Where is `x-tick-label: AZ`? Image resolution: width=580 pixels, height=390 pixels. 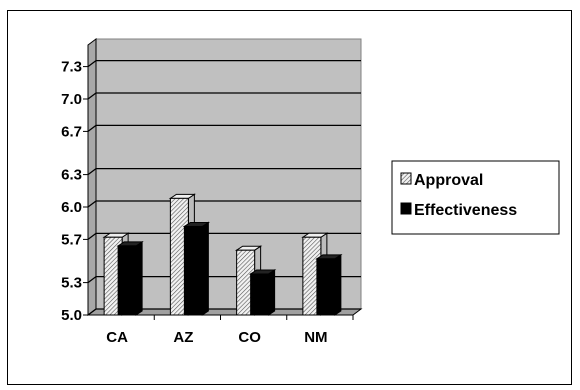
x-tick-label: AZ is located at coordinates (183, 337).